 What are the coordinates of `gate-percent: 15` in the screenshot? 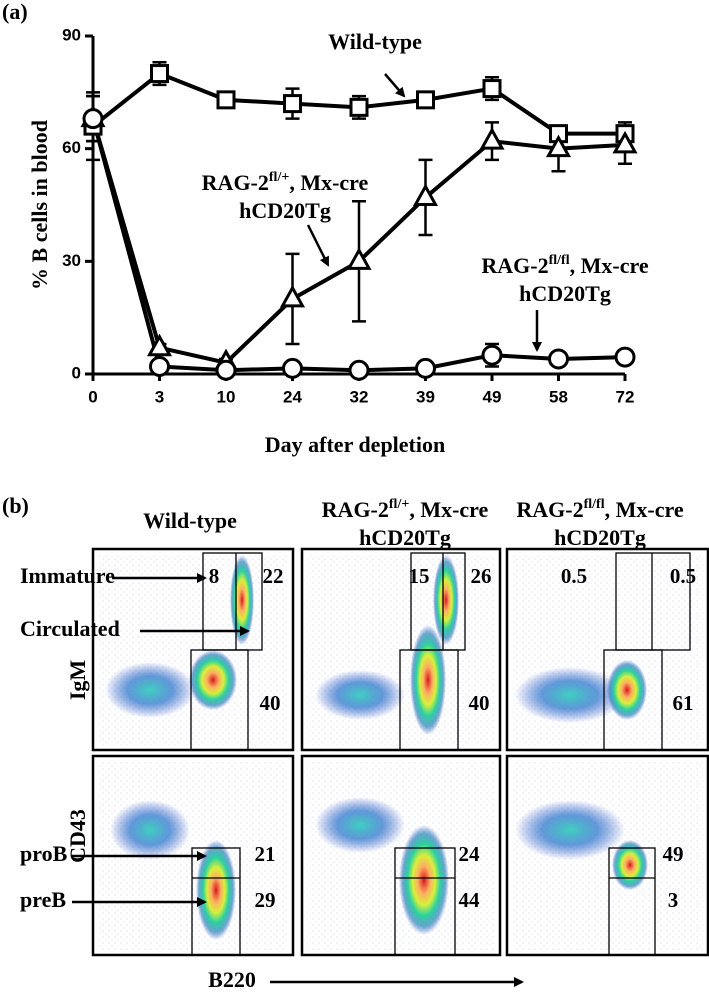 It's located at (419, 576).